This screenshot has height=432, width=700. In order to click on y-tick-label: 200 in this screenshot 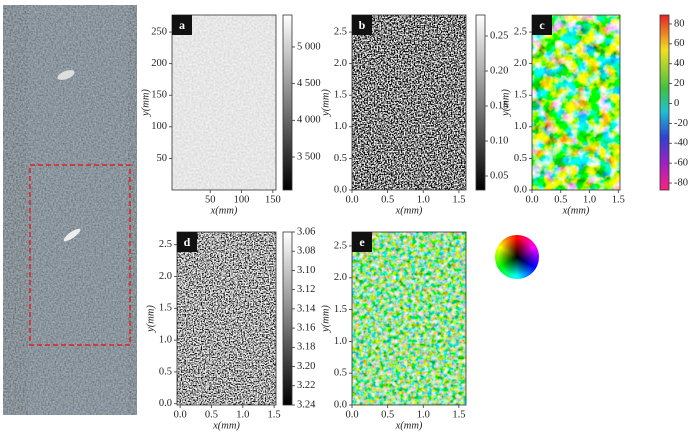, I will do `click(159, 63)`.